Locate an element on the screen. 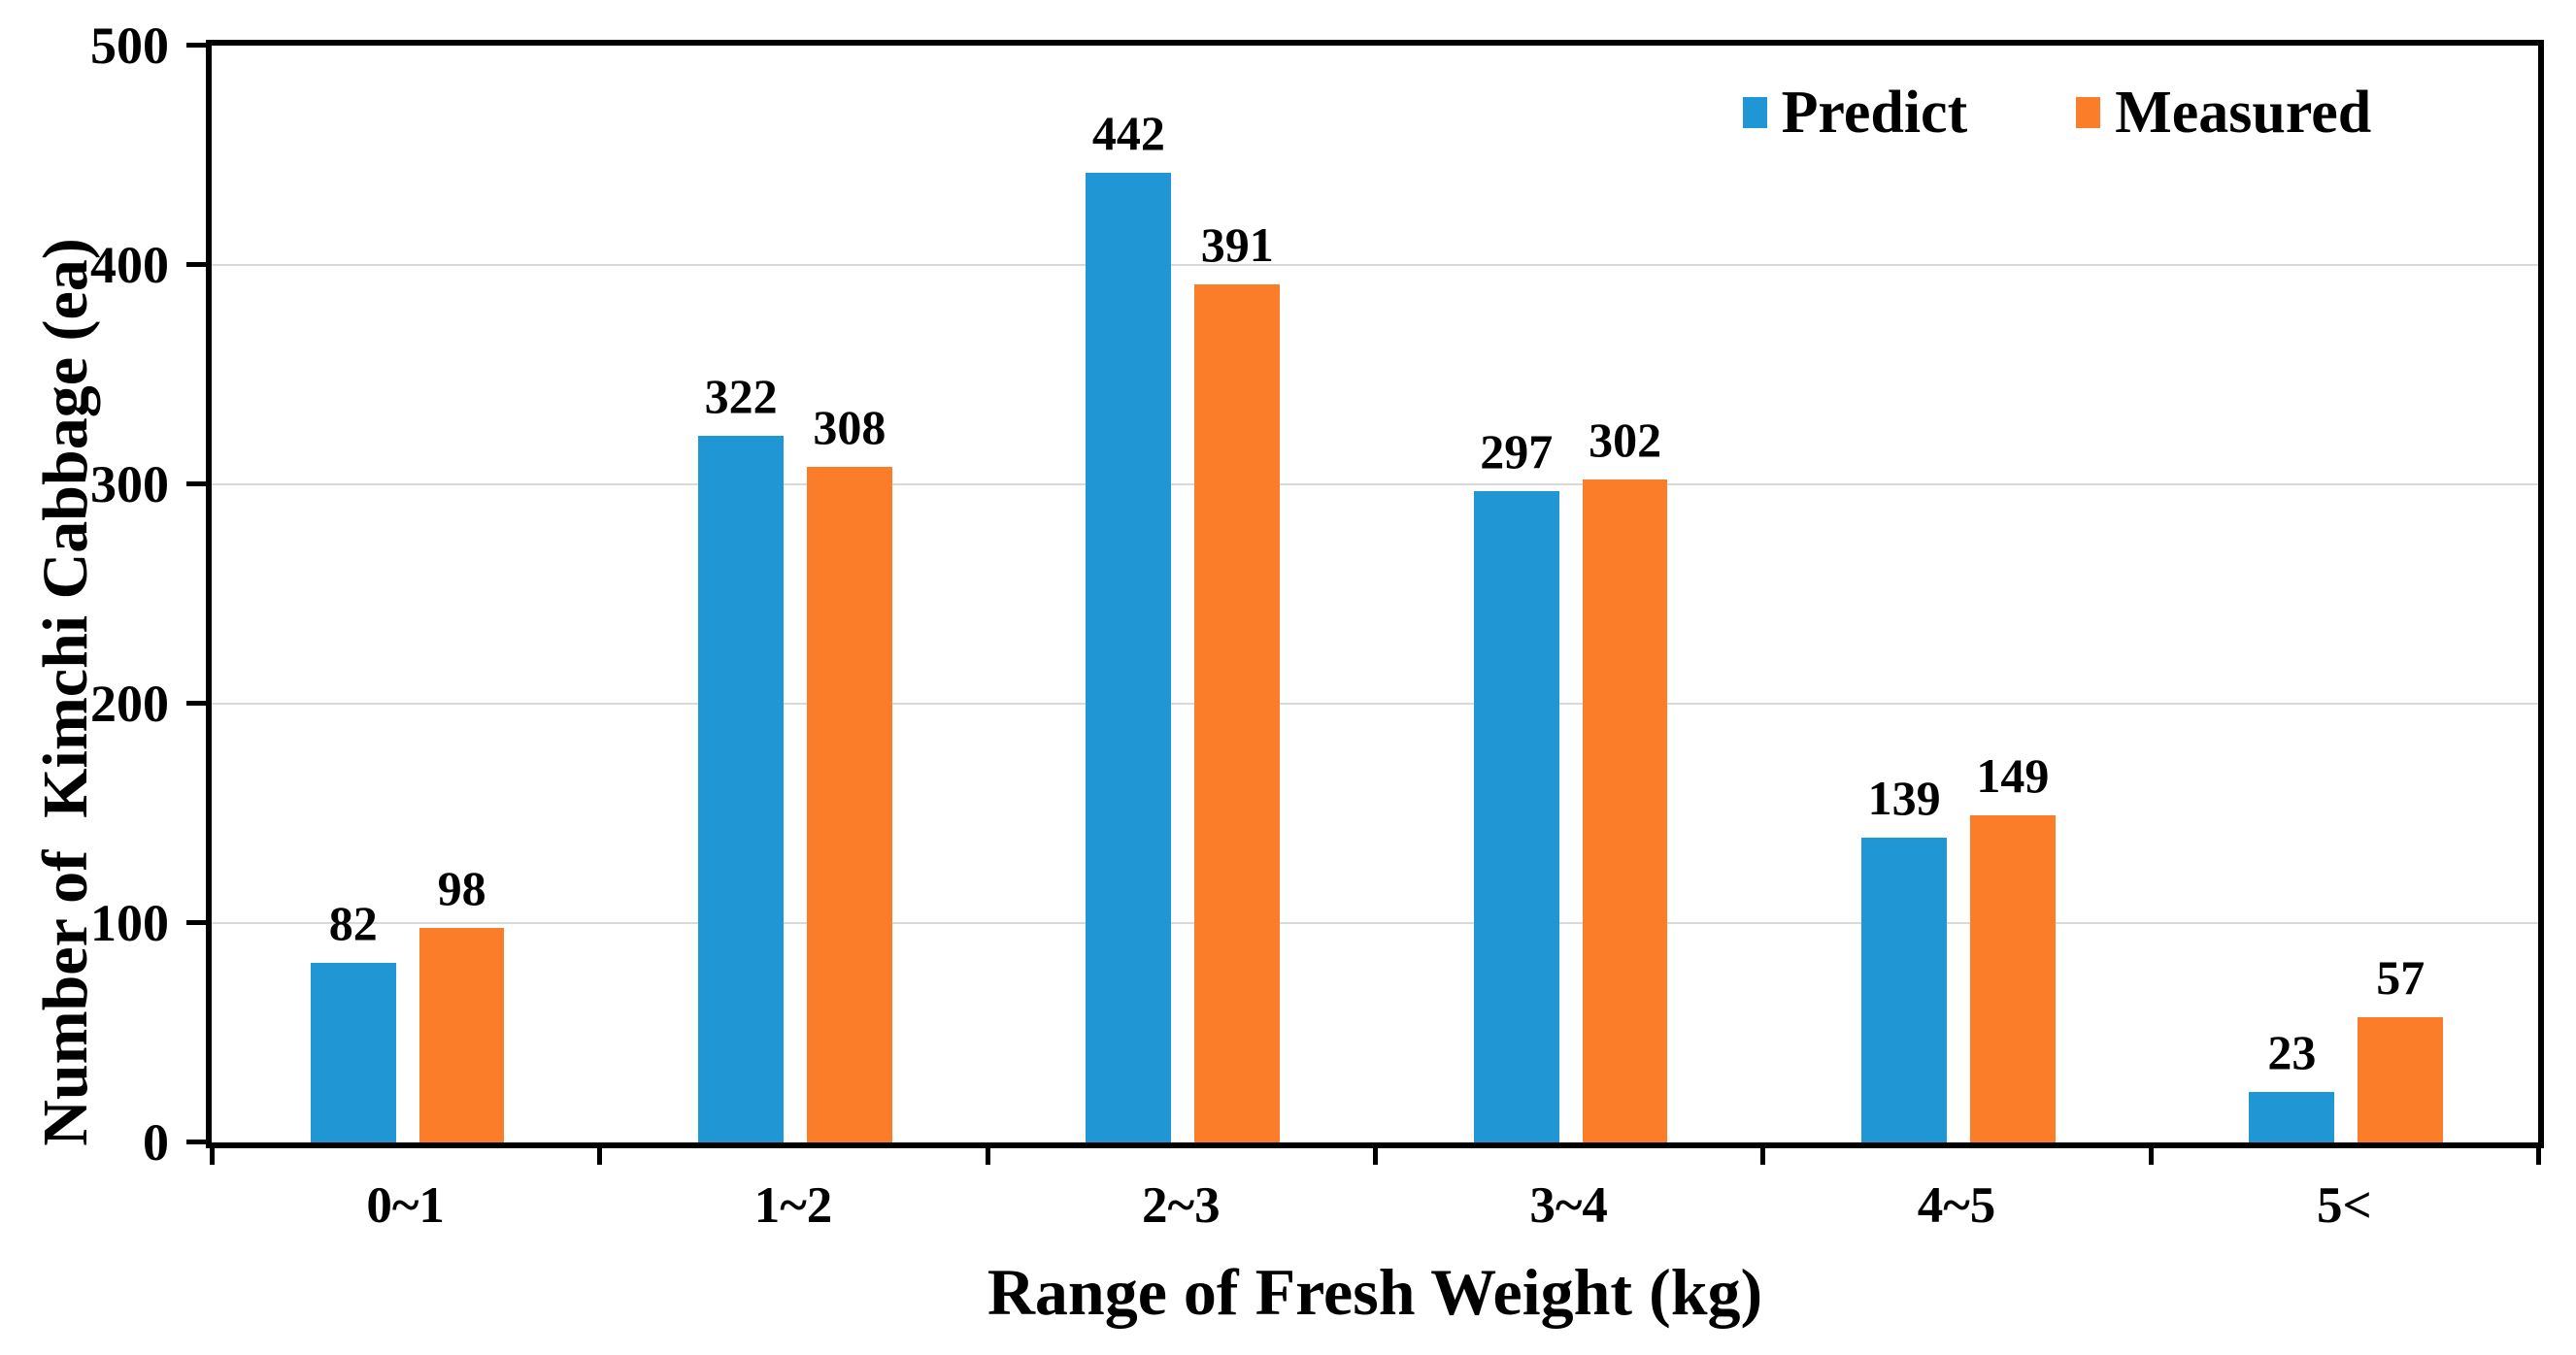 The width and height of the screenshot is (2576, 1355). value-label: 297 is located at coordinates (1517, 451).